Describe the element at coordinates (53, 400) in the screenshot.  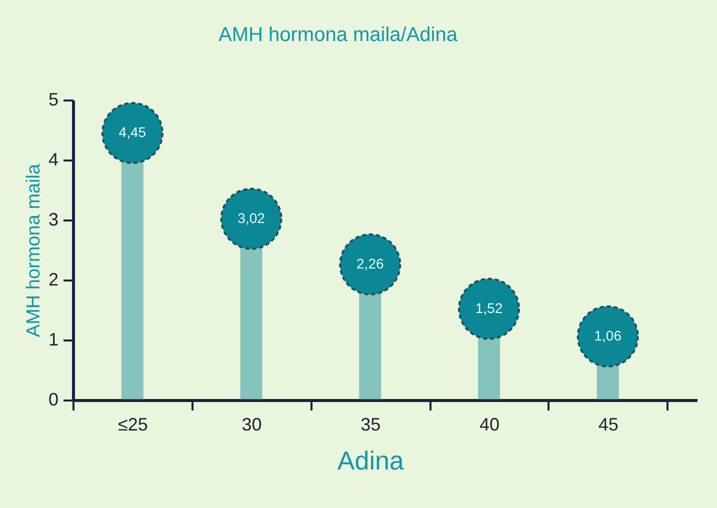
I see `y-tick-label: 0` at that location.